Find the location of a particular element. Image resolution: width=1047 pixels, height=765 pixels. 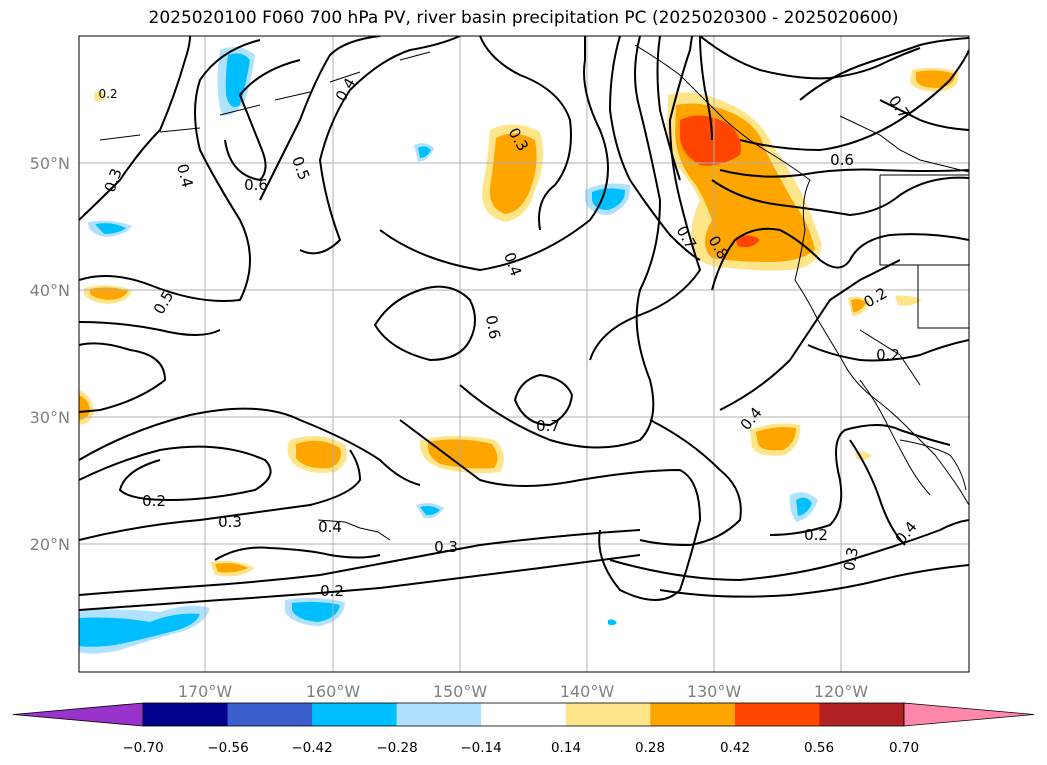

colorbar-outline is located at coordinates (523, 714).